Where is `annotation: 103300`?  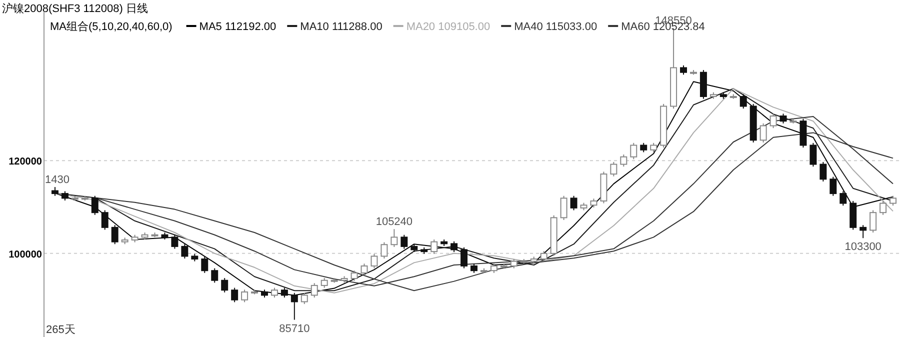
annotation: 103300 is located at coordinates (863, 247).